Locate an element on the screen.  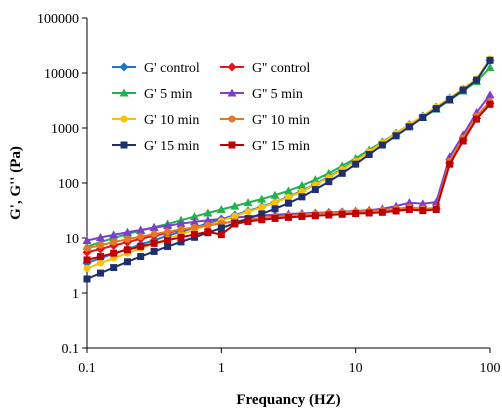
x-tick-label: 10 is located at coordinates (356, 368).